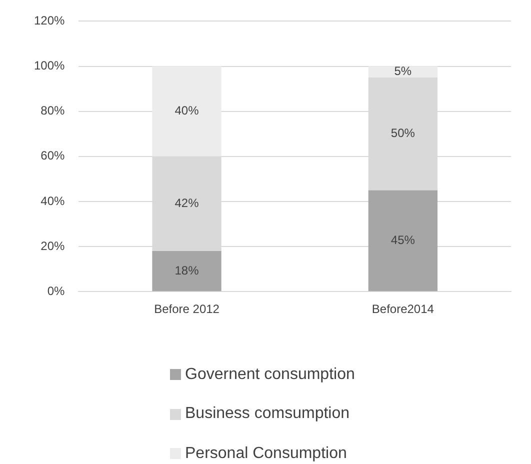 The image size is (531, 464). I want to click on legend-label: Governent consumption, so click(270, 375).